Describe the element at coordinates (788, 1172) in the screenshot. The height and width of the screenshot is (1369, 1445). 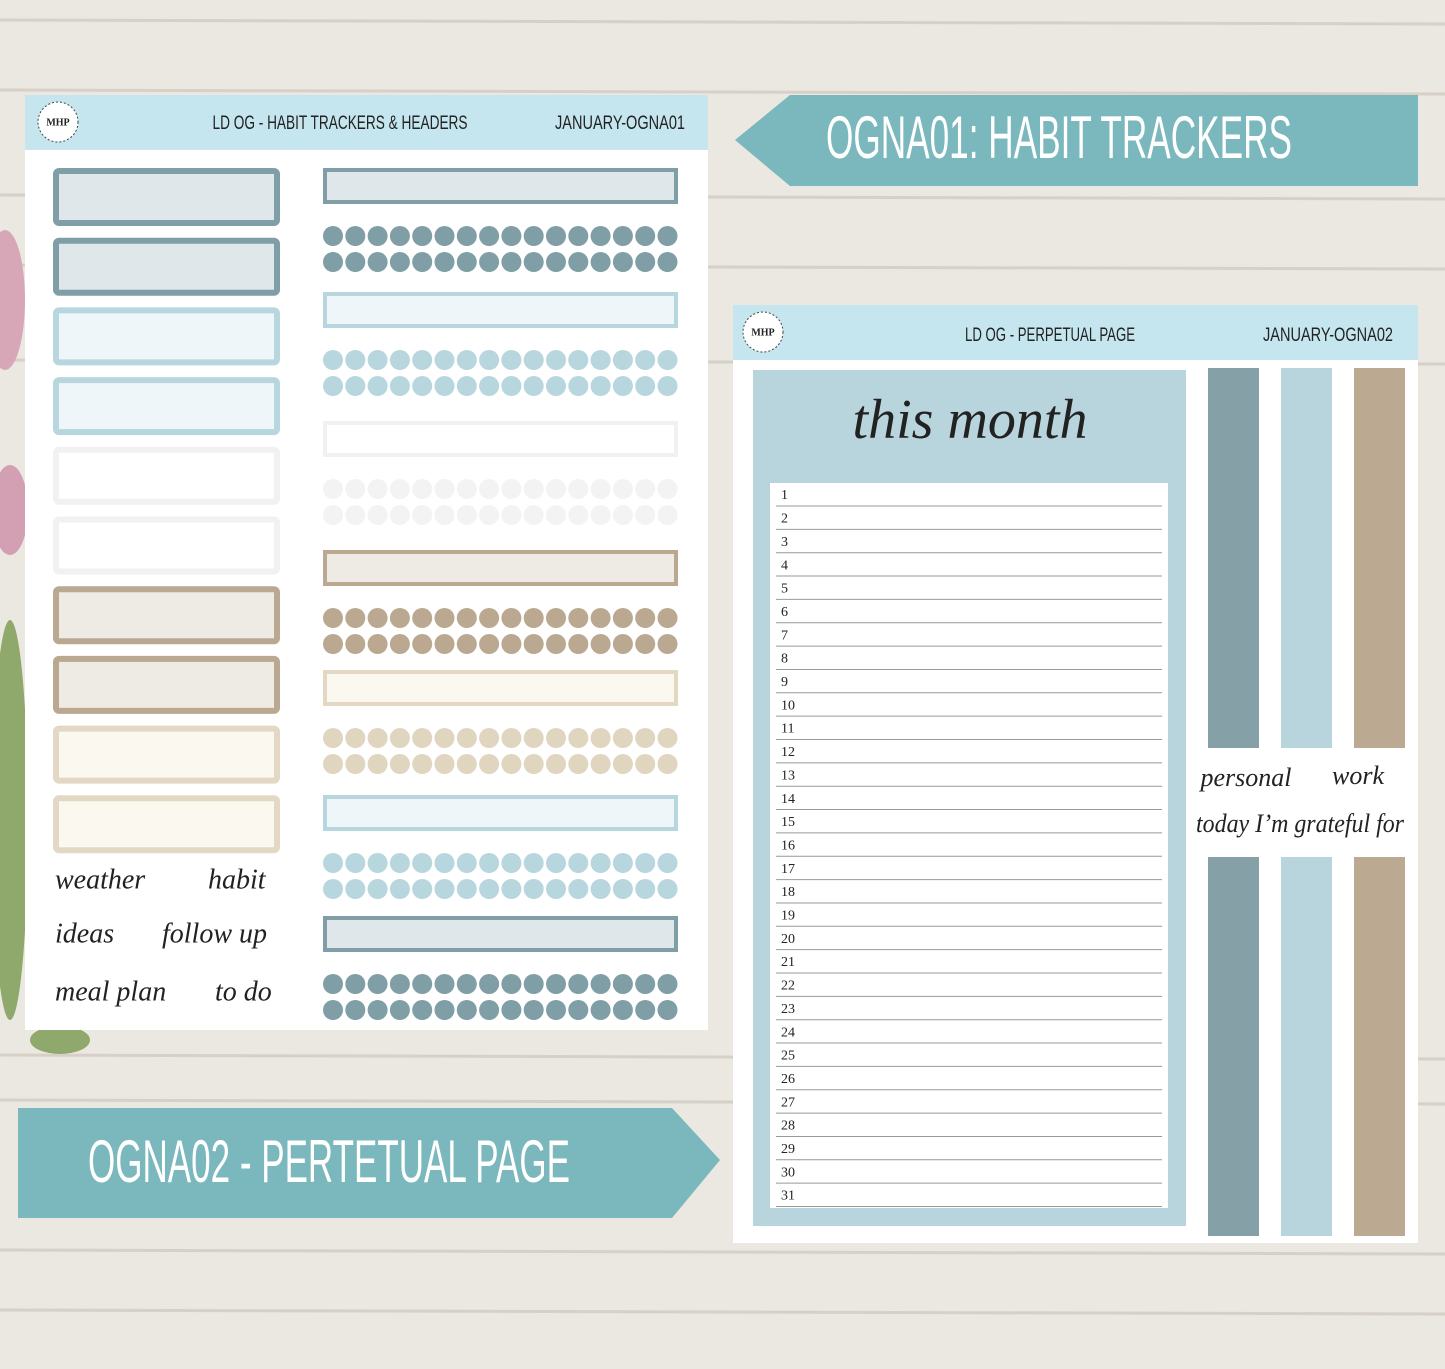
I see `day-number: 30` at that location.